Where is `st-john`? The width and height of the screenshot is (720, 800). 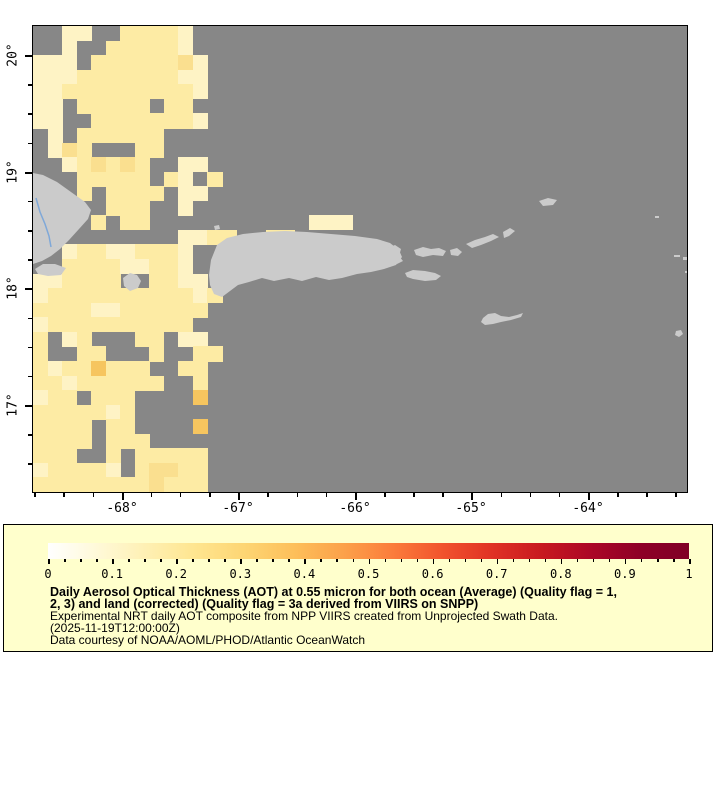 st-john is located at coordinates (456, 252).